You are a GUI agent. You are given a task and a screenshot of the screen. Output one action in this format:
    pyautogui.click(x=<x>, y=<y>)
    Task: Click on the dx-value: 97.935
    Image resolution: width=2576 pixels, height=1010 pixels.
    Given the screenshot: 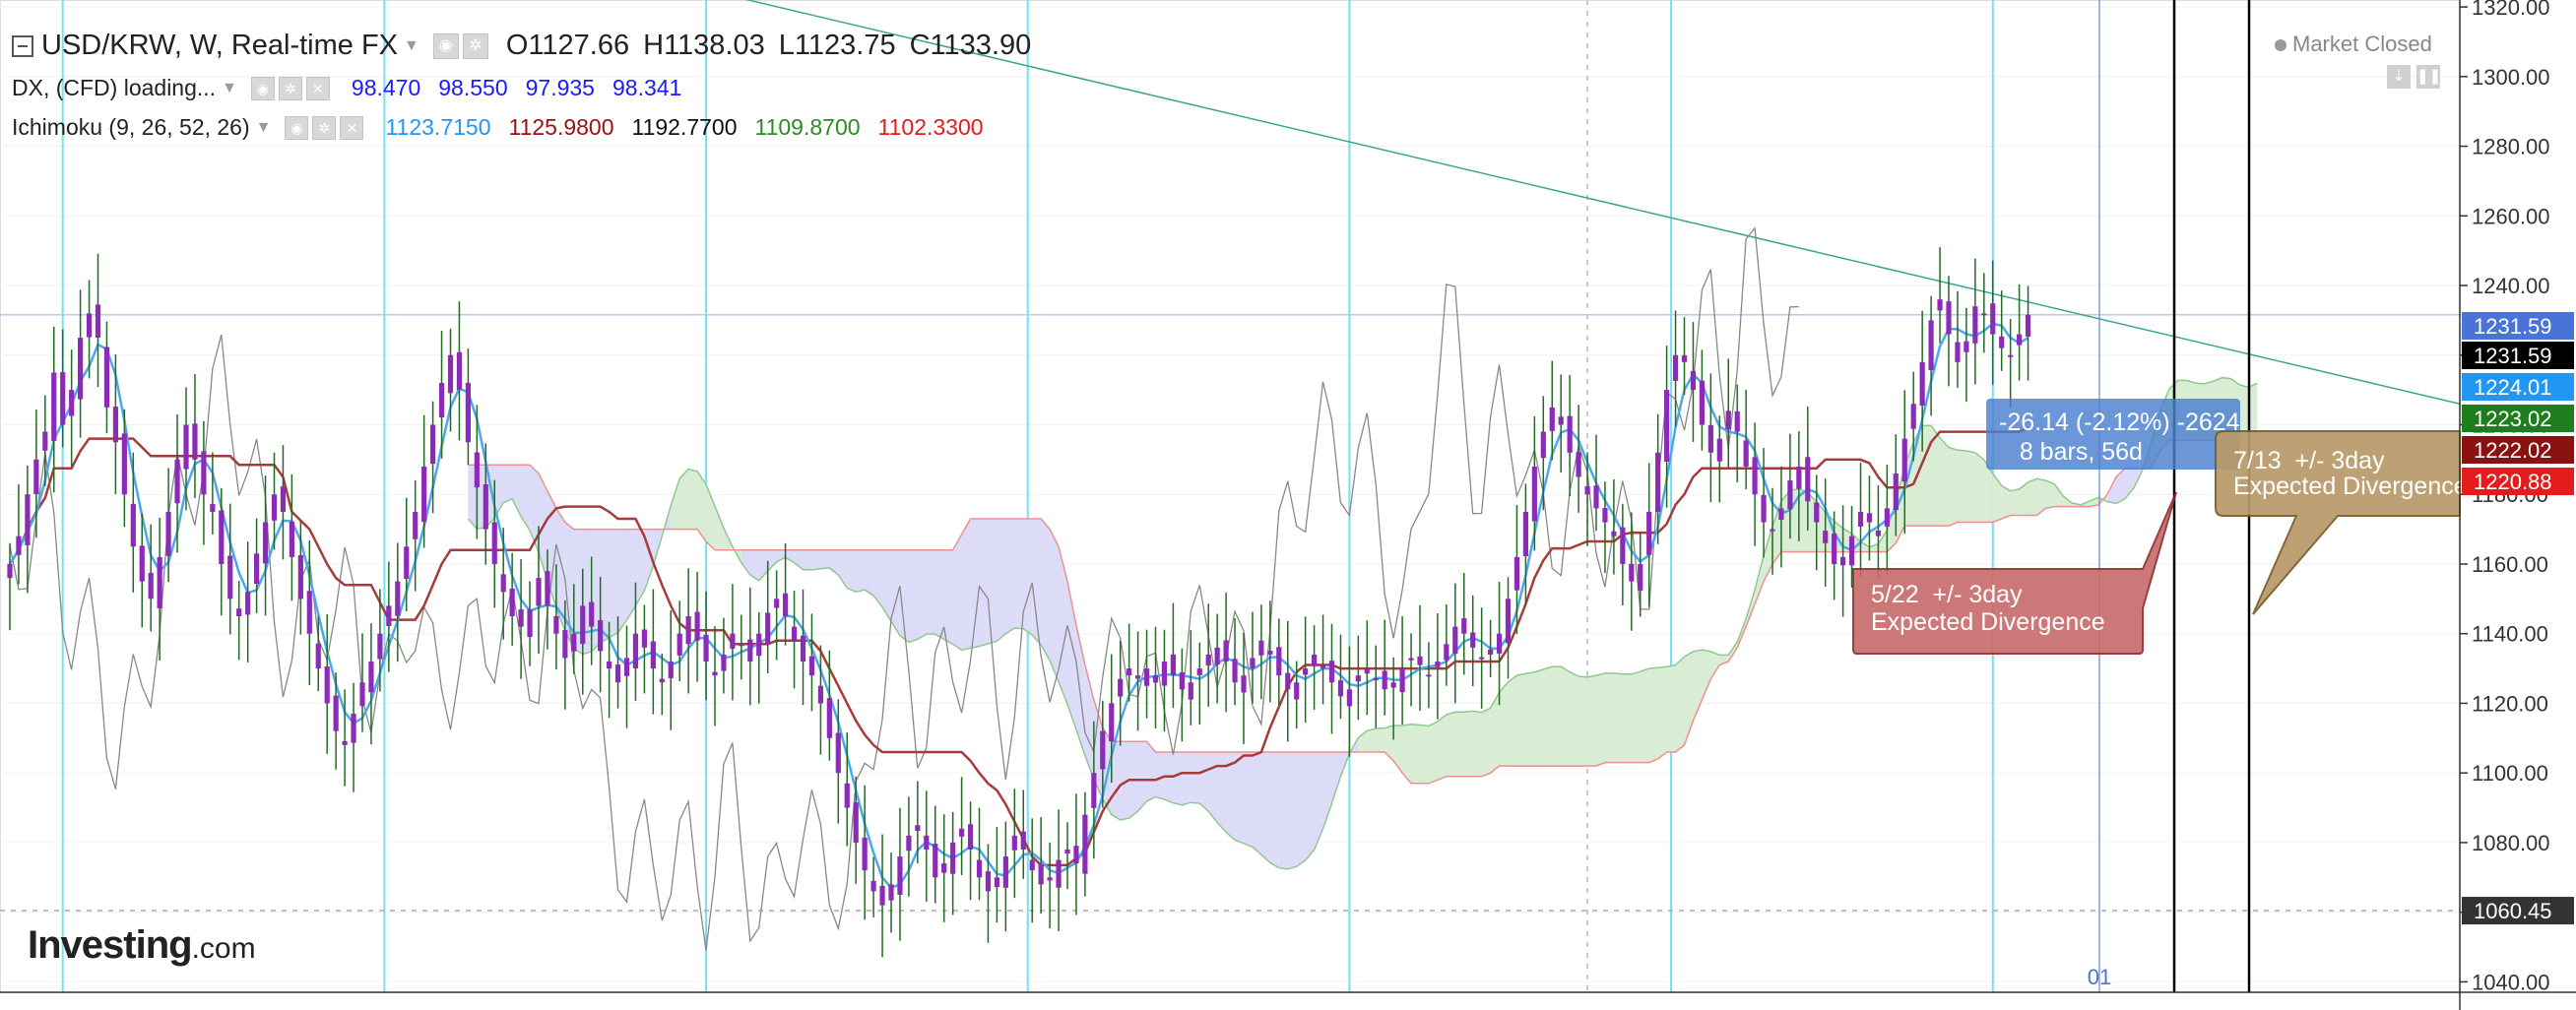 What is the action you would take?
    pyautogui.click(x=560, y=87)
    